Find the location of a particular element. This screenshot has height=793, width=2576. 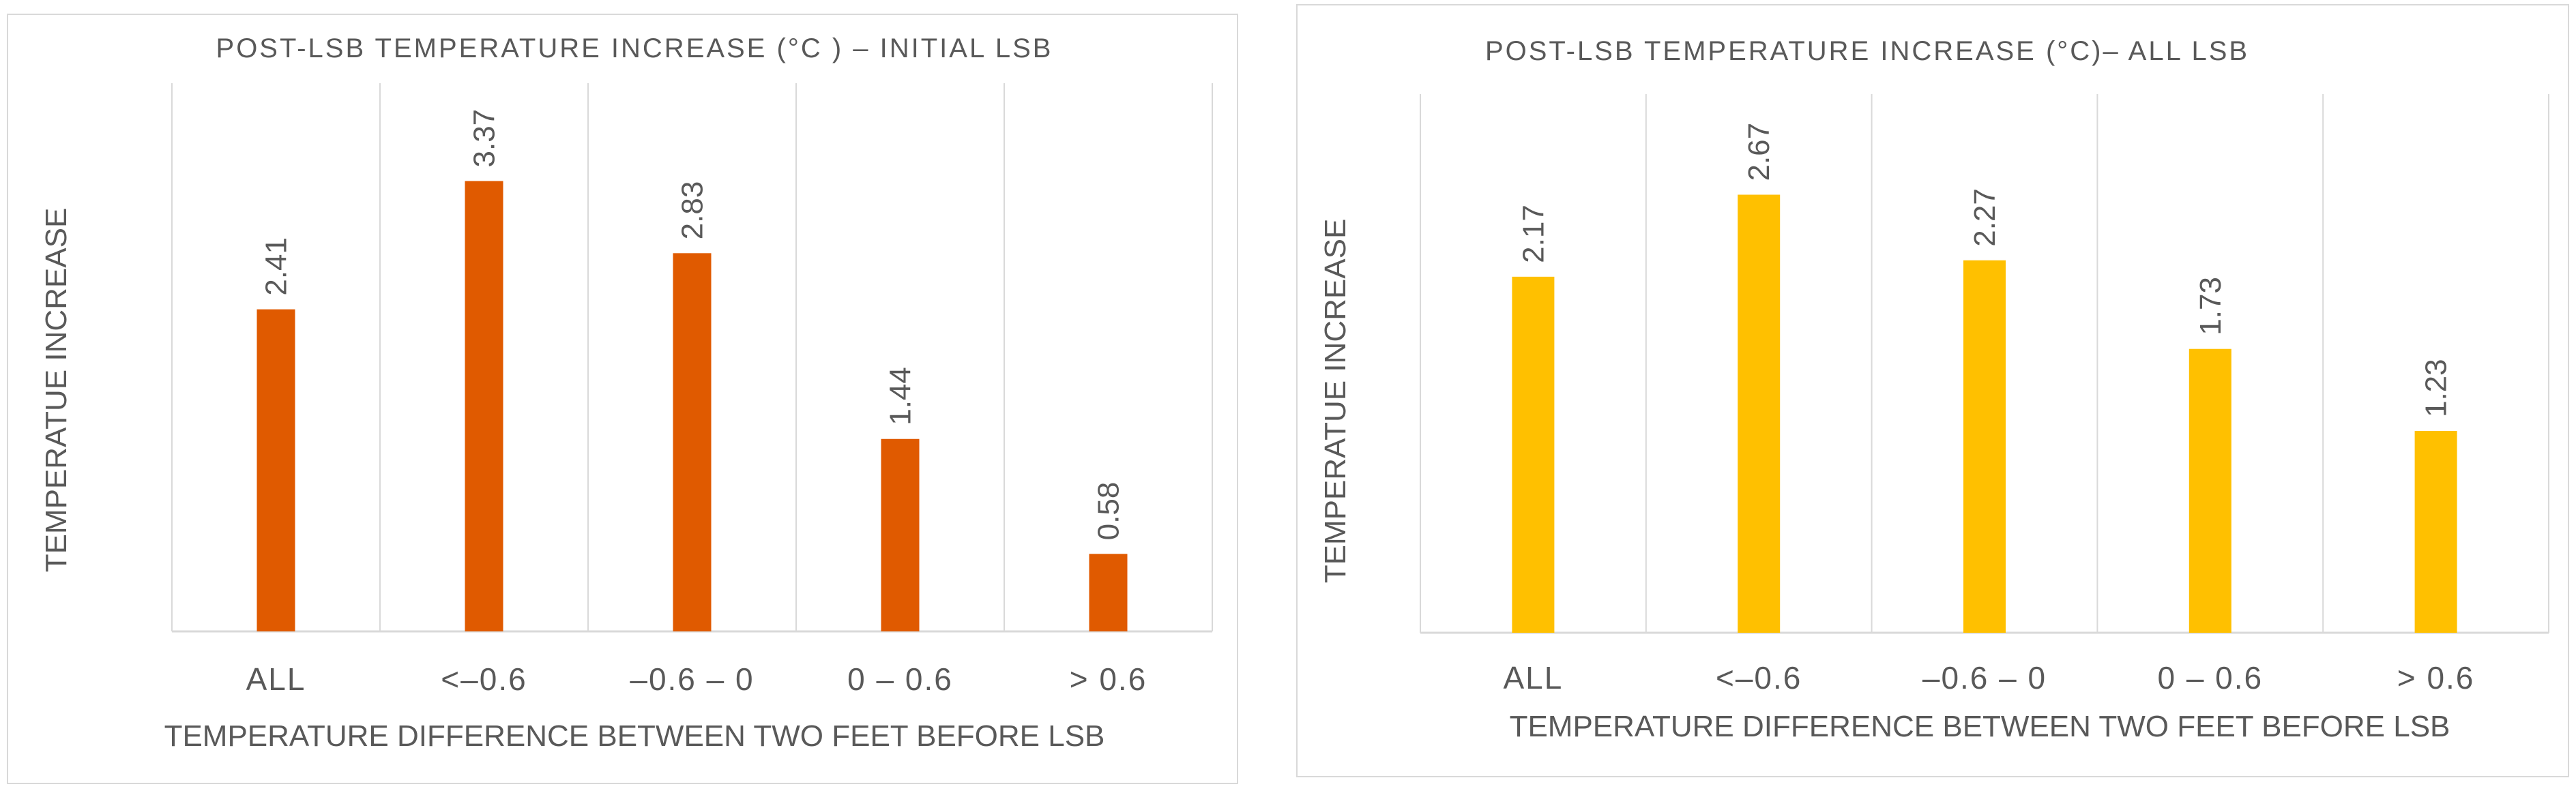

data-label-2: 2.27 is located at coordinates (1985, 218).